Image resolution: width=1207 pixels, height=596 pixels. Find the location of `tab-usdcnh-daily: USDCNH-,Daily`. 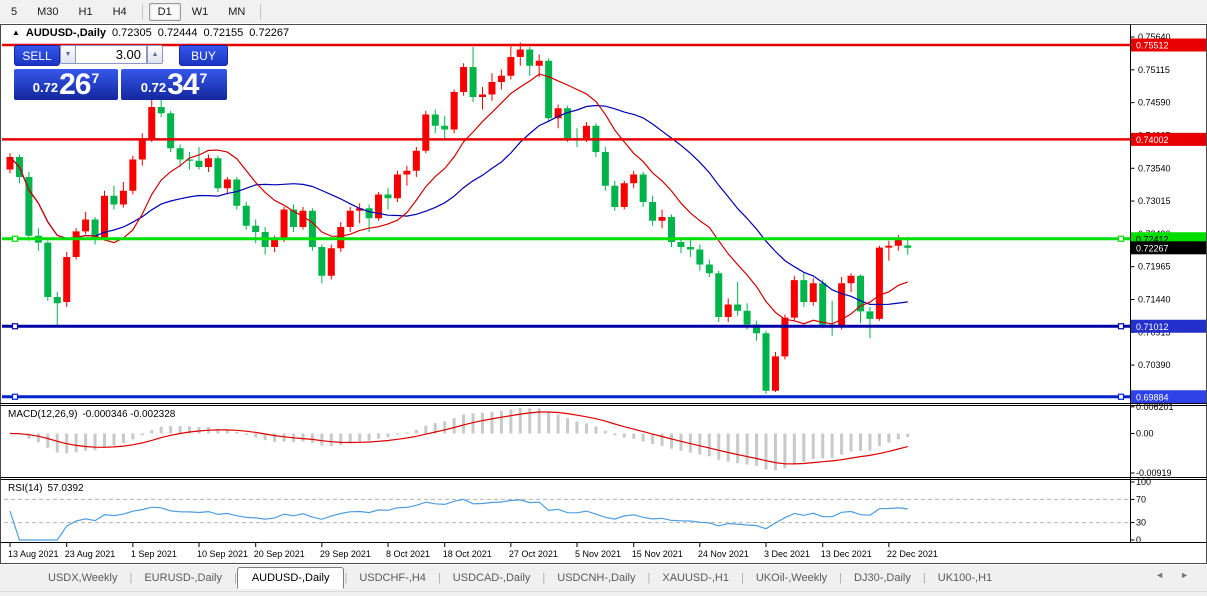

tab-usdcnh-daily: USDCNH-,Daily is located at coordinates (596, 578).